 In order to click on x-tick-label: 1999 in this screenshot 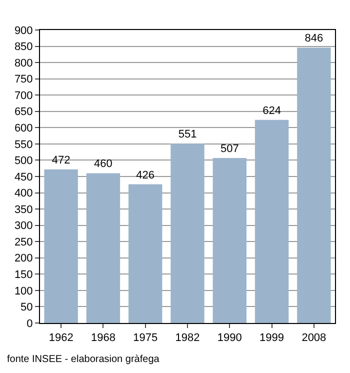, I will do `click(272, 338)`.